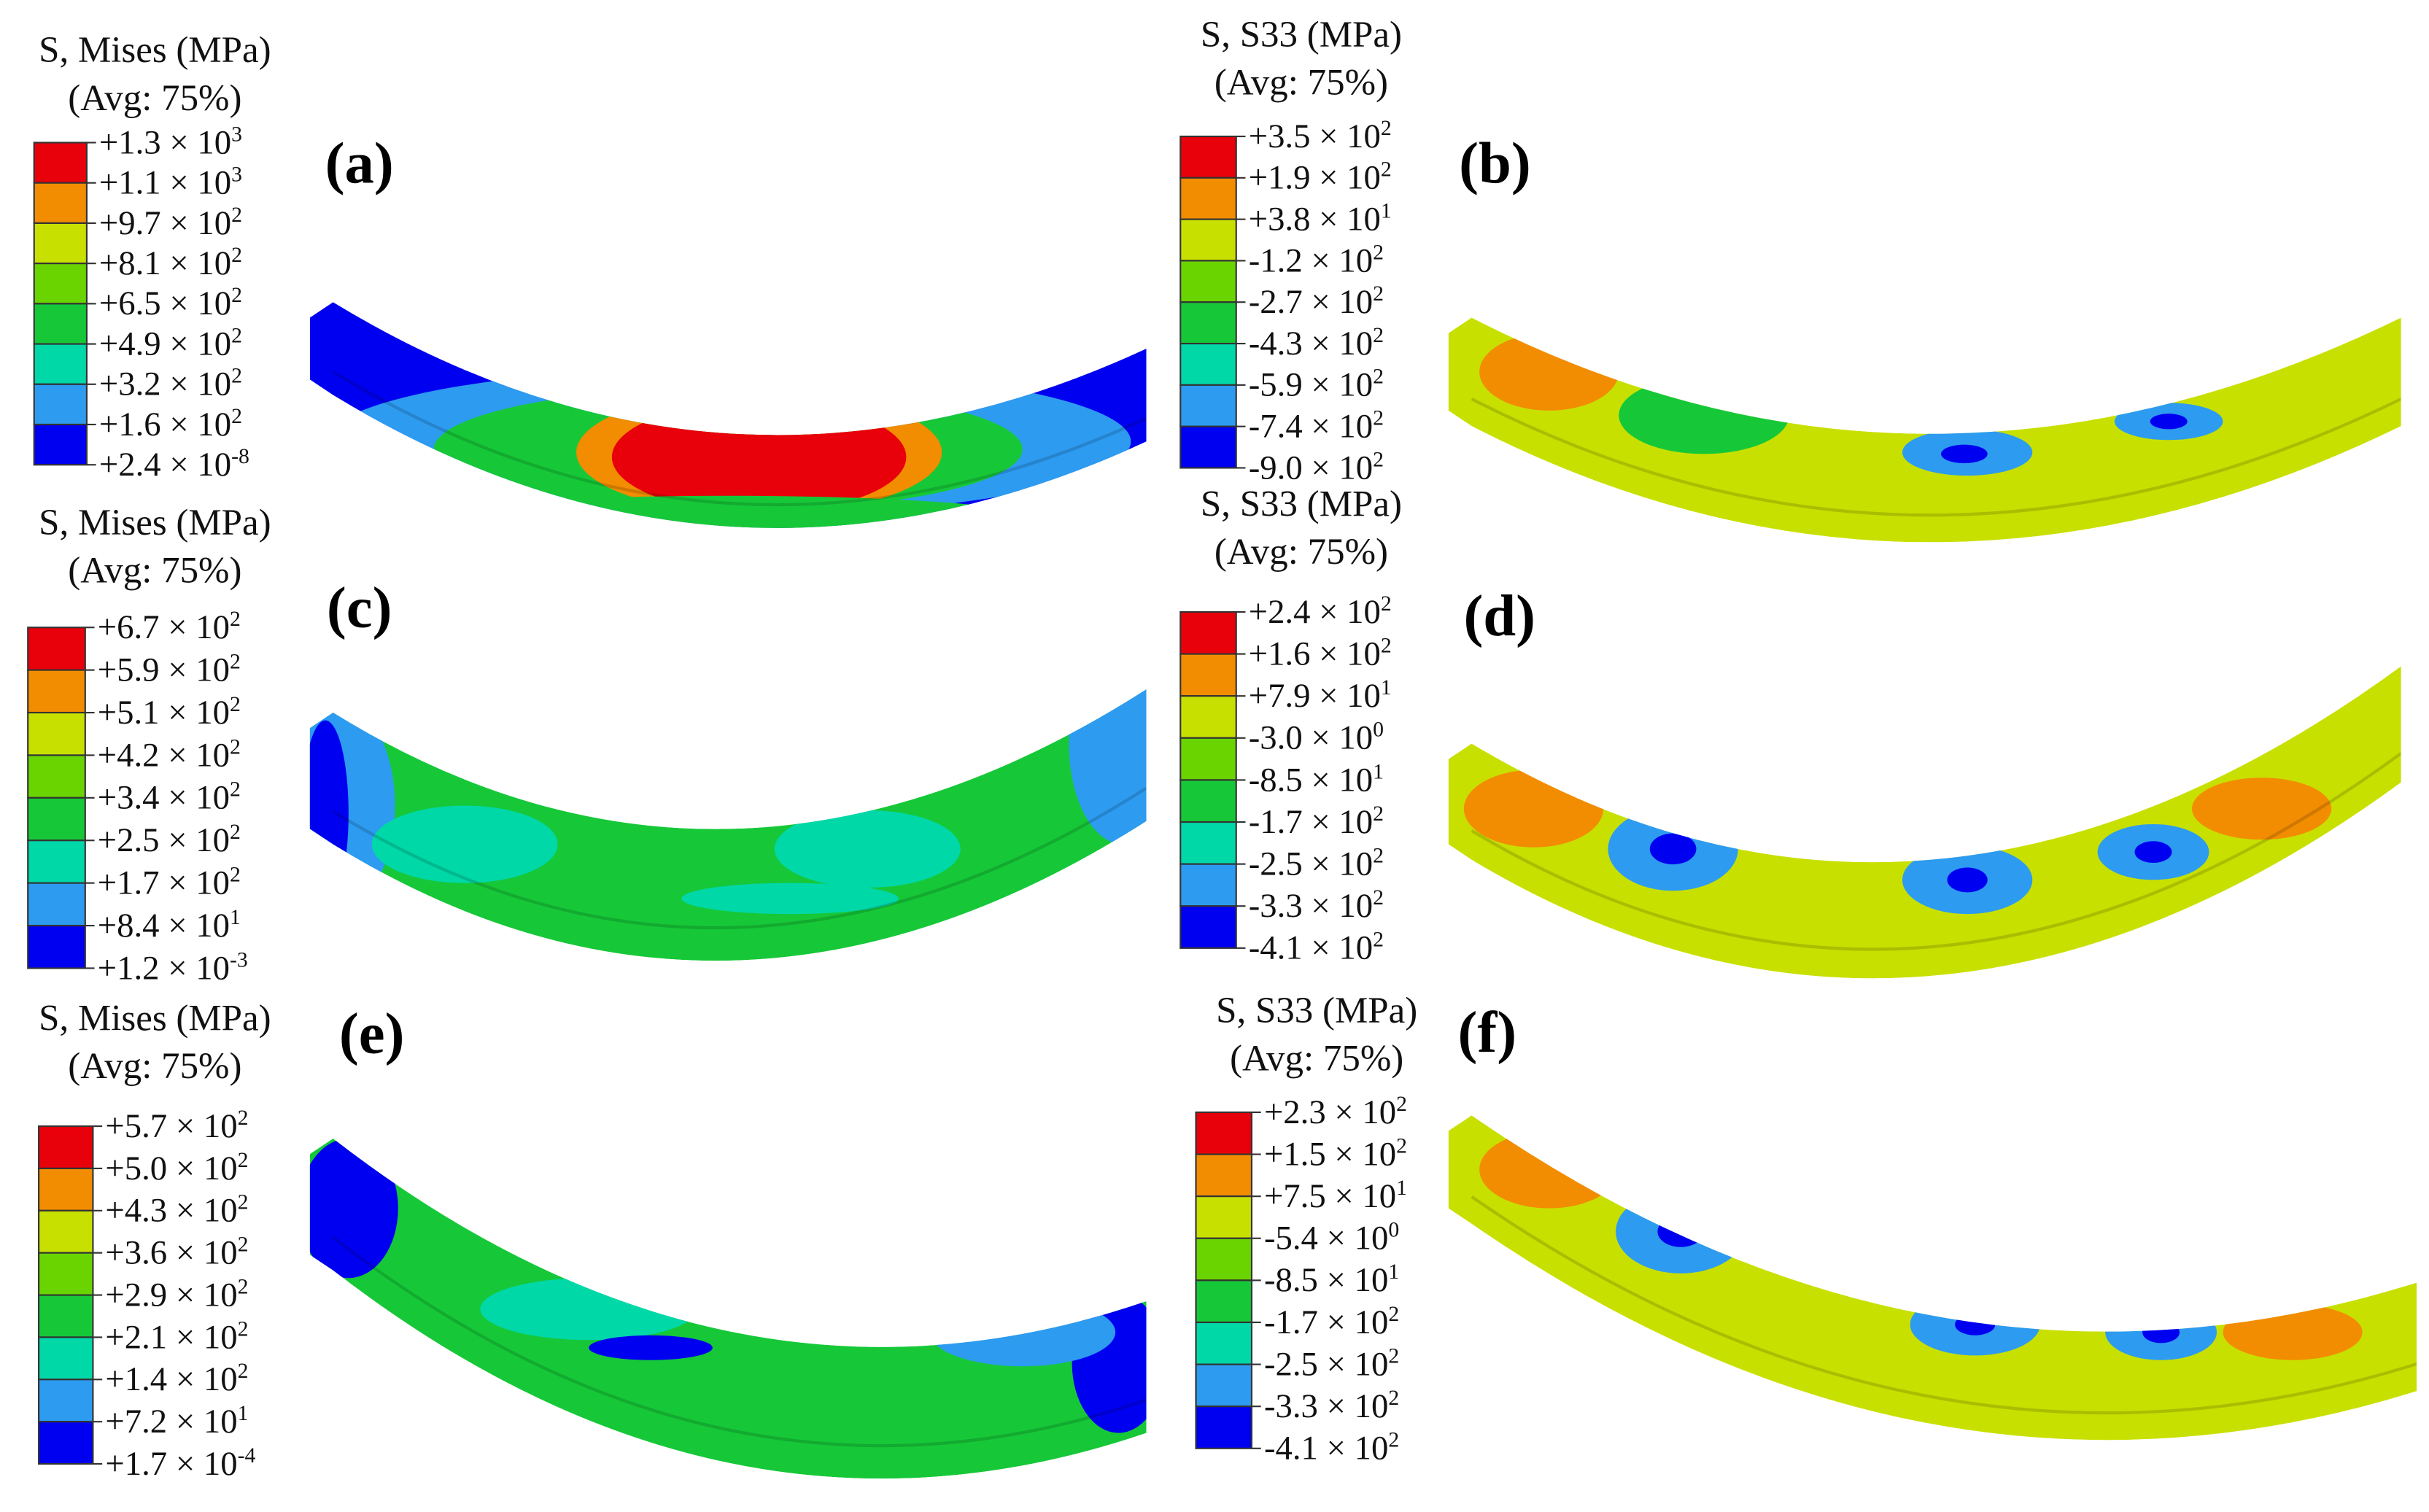 Image resolution: width=2429 pixels, height=1512 pixels. I want to click on scale-label: +7.2 × 101, so click(176, 1421).